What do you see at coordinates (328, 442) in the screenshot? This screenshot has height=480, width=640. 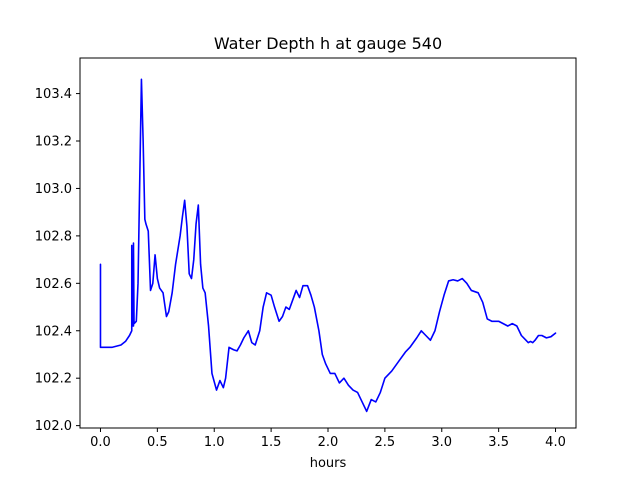 I see `x-tick-label: 2.0` at bounding box center [328, 442].